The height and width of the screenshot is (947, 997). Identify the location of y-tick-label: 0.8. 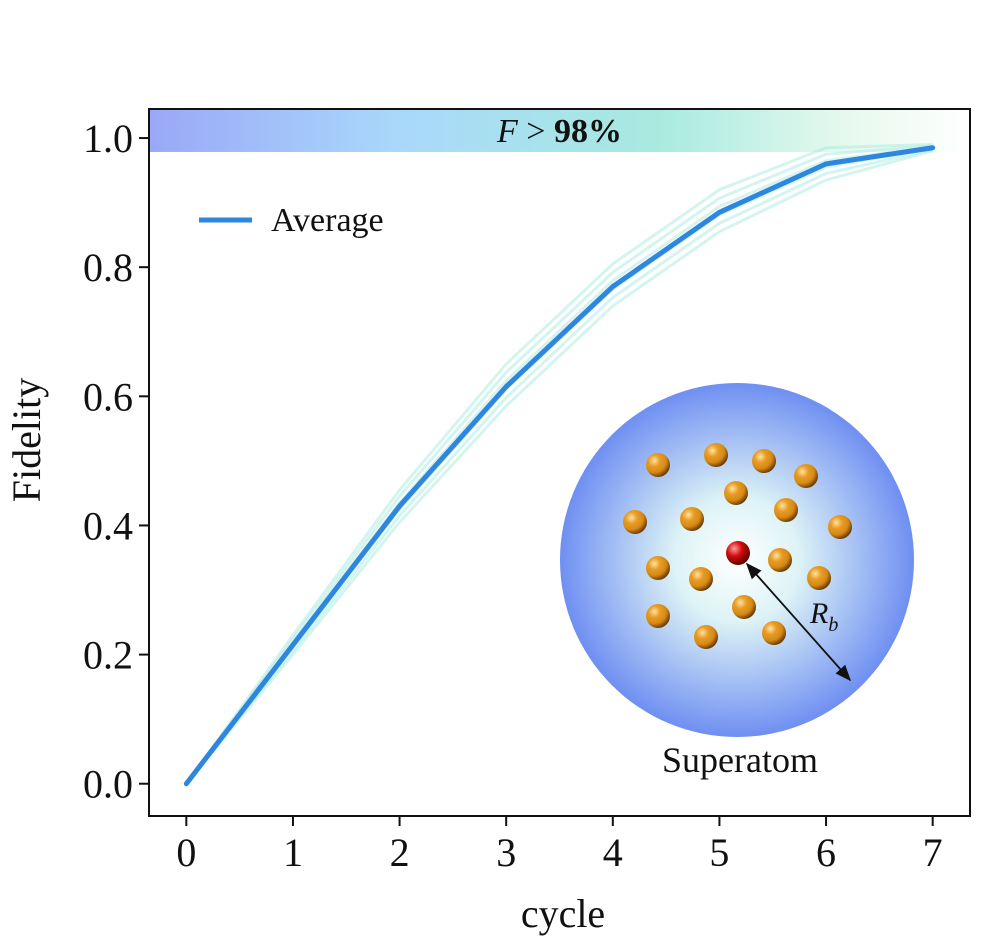
(108, 267).